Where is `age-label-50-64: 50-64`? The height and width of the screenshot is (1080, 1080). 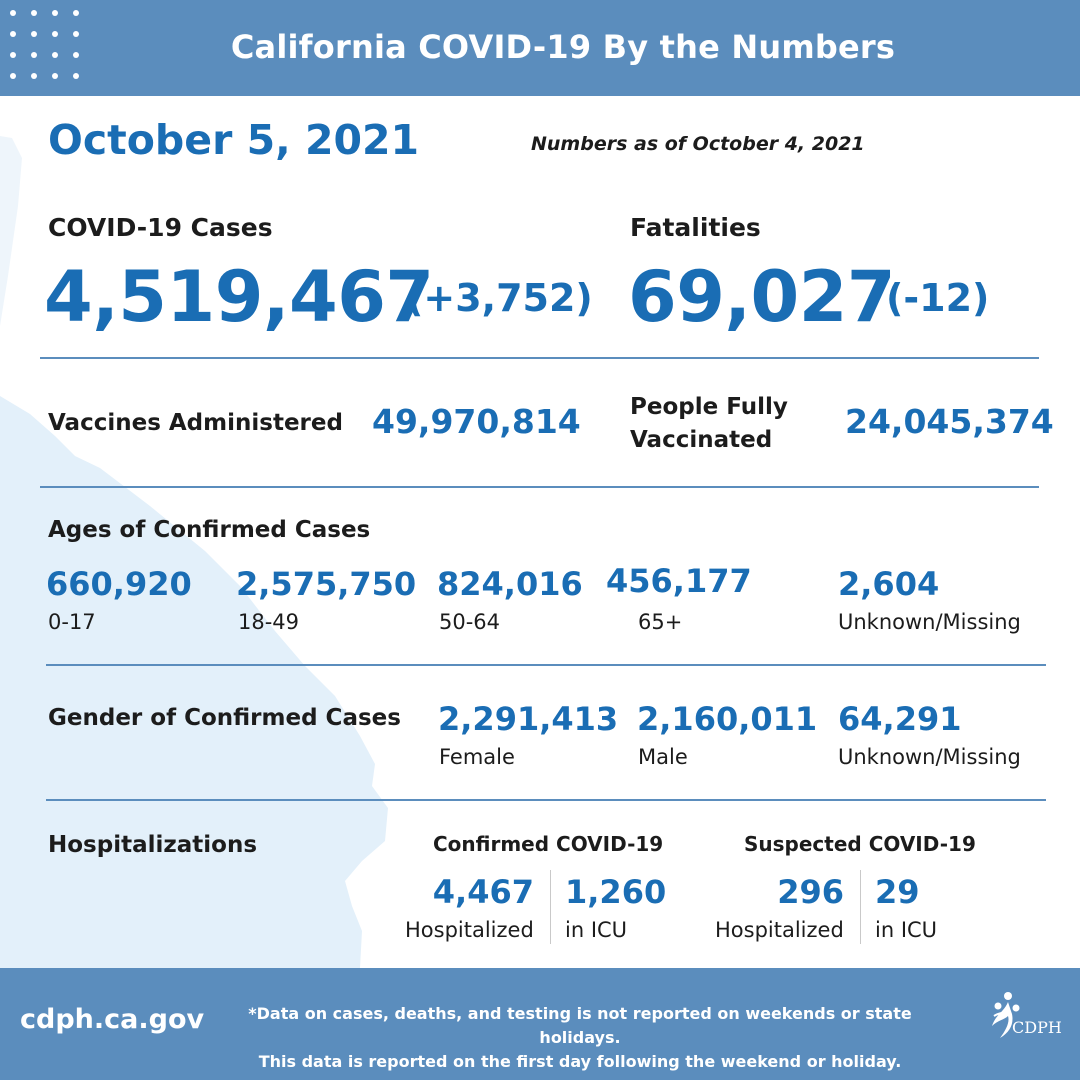
age-label-50-64: 50-64 is located at coordinates (470, 622).